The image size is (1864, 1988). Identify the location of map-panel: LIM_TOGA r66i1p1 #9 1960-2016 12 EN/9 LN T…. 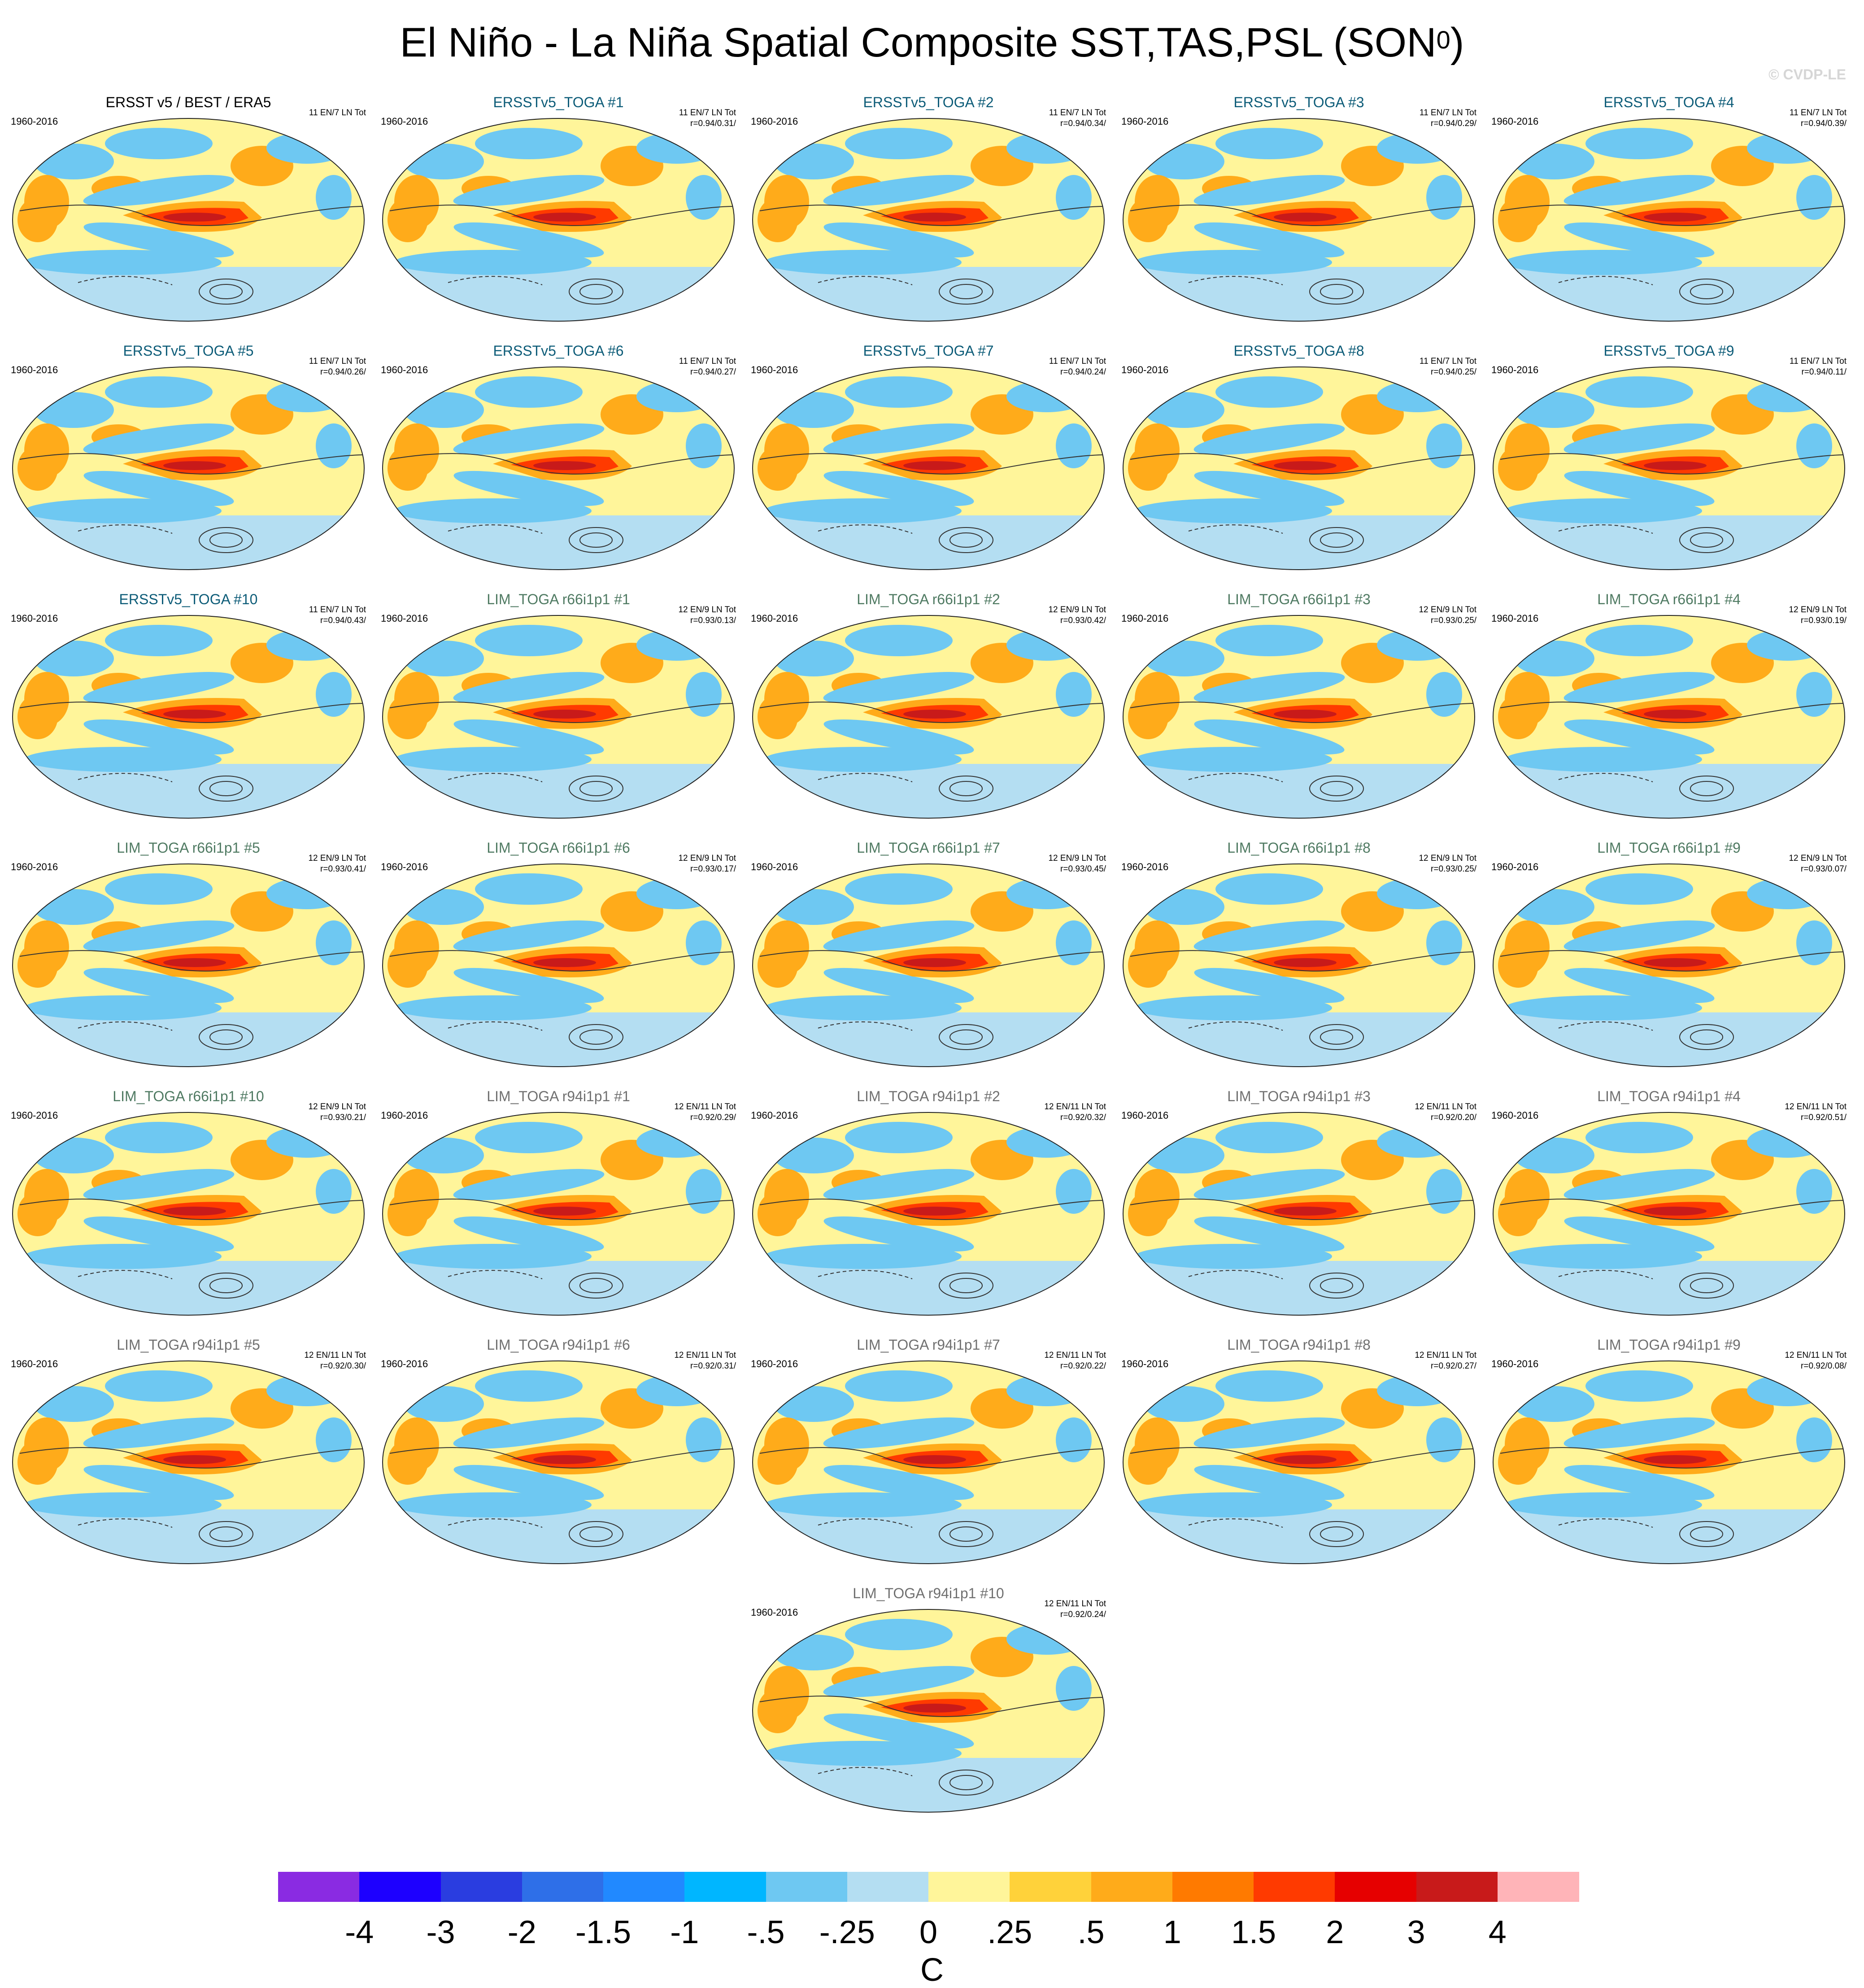
(1669, 963).